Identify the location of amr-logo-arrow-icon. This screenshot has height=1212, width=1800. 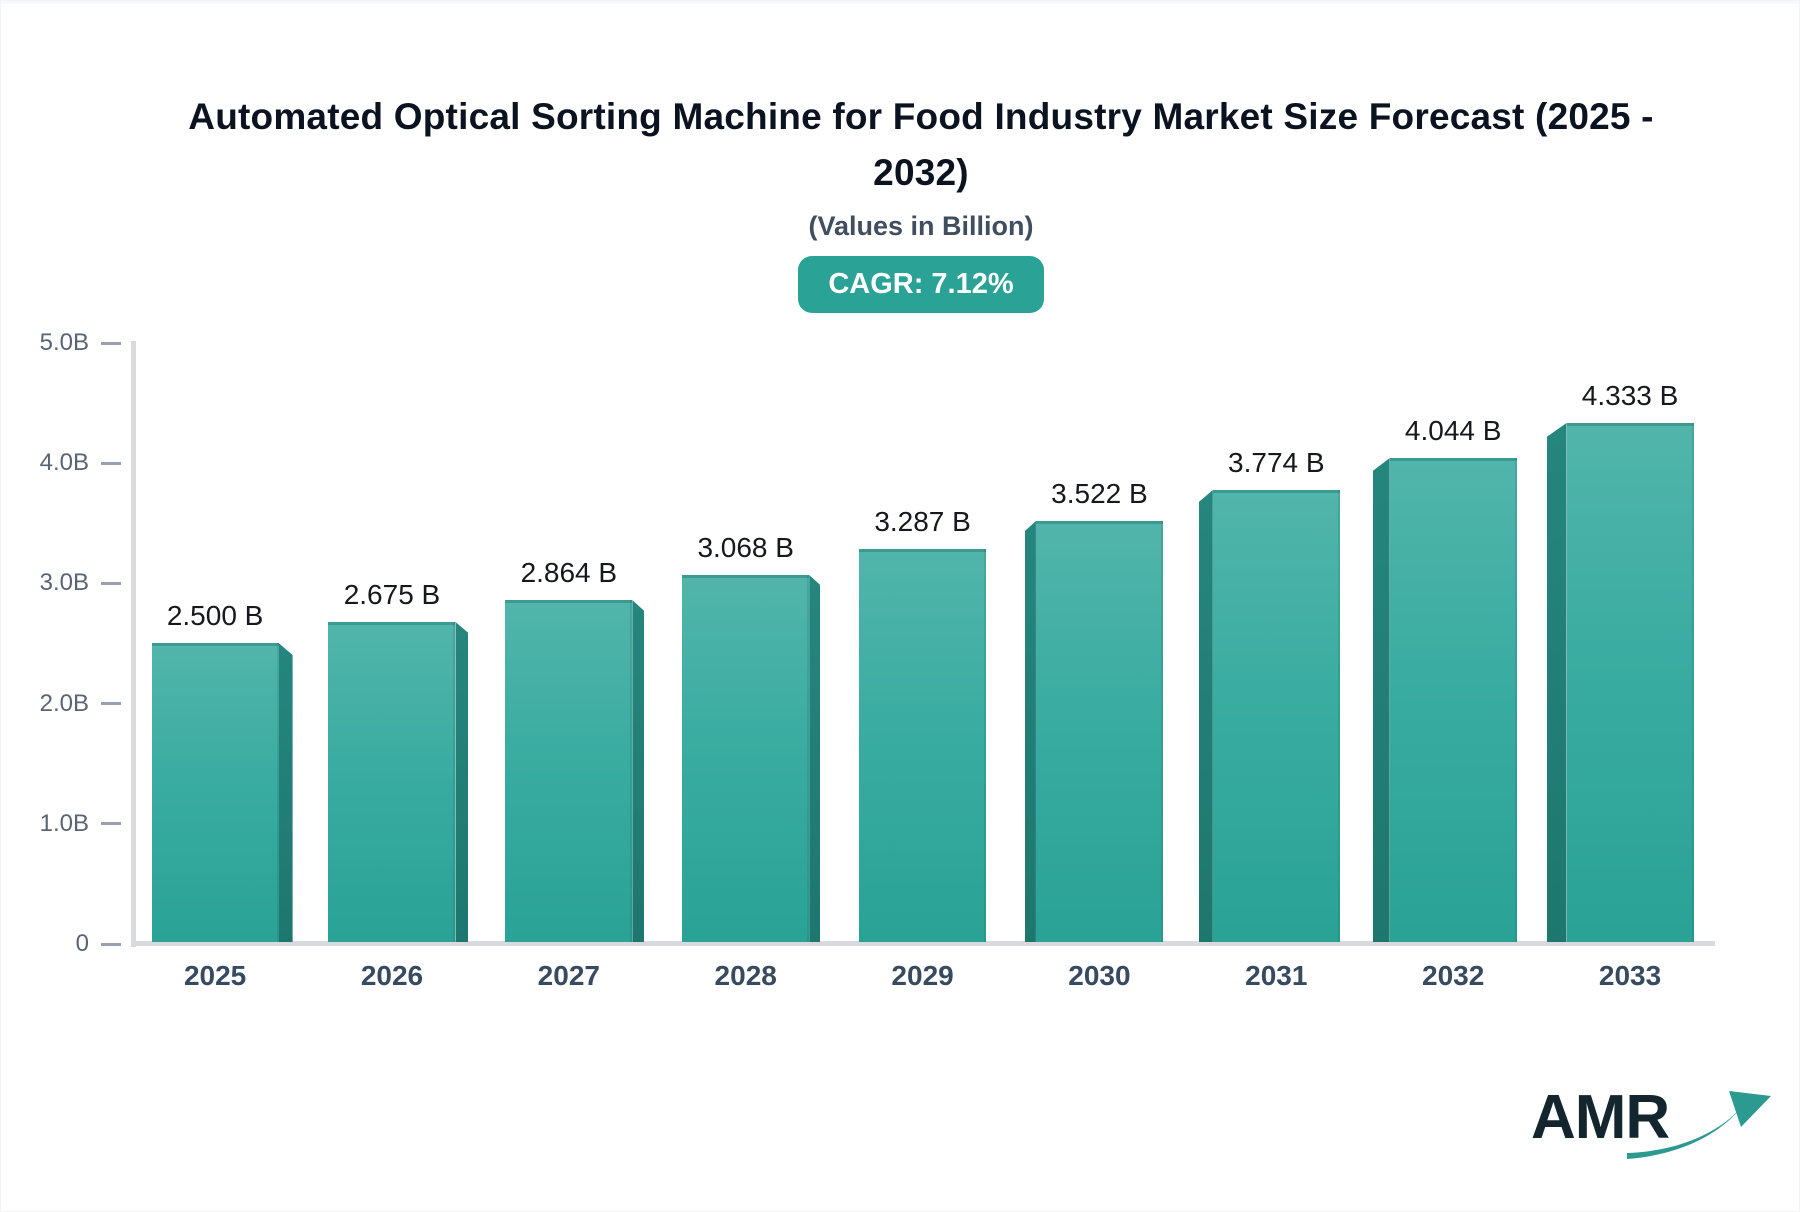
(1699, 1125).